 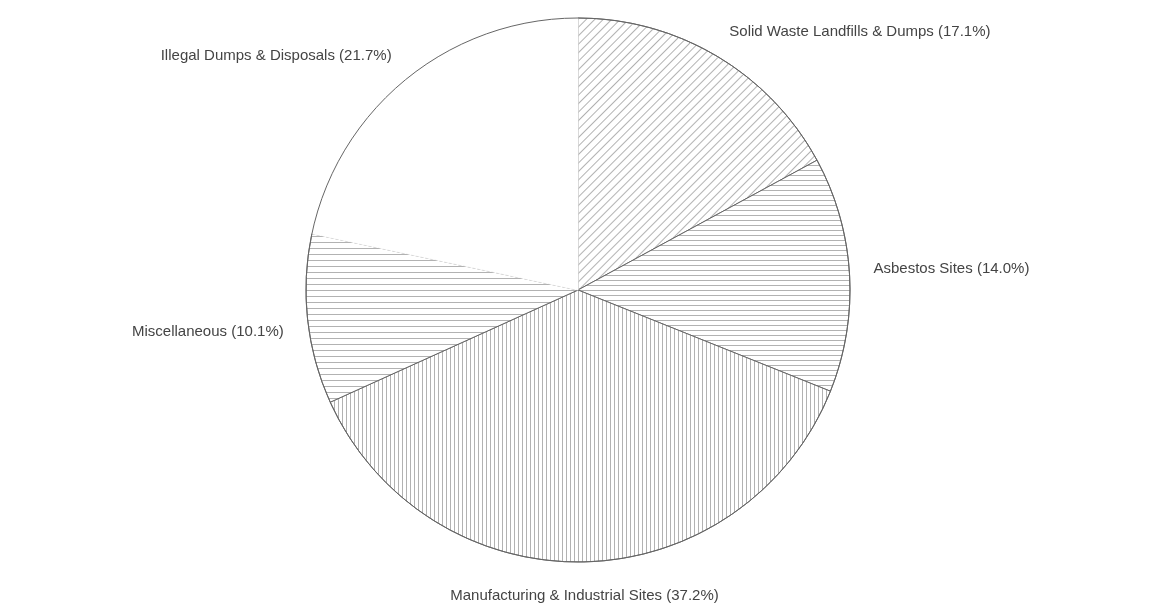 What do you see at coordinates (276, 55) in the screenshot?
I see `slice-label: Illegal Dumps & Disposals (21.7%)` at bounding box center [276, 55].